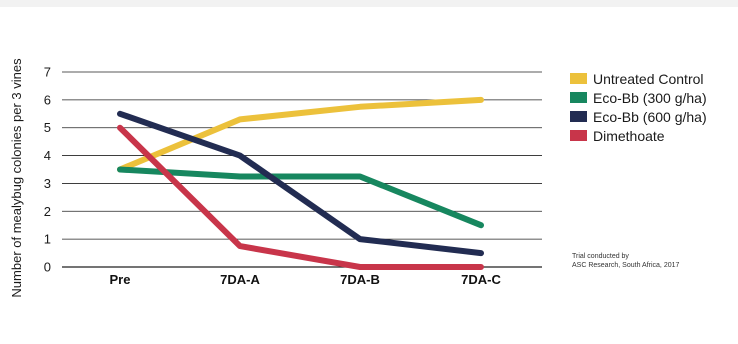 The width and height of the screenshot is (738, 344). What do you see at coordinates (16, 178) in the screenshot?
I see `y-axis-label: Number of mealybug colonies per 3 vines` at bounding box center [16, 178].